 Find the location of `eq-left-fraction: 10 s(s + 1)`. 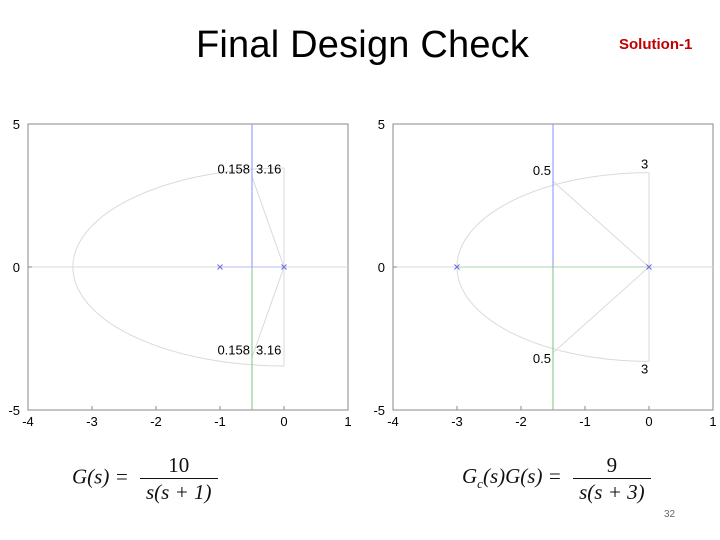

eq-left-fraction: 10 s(s + 1) is located at coordinates (179, 478).